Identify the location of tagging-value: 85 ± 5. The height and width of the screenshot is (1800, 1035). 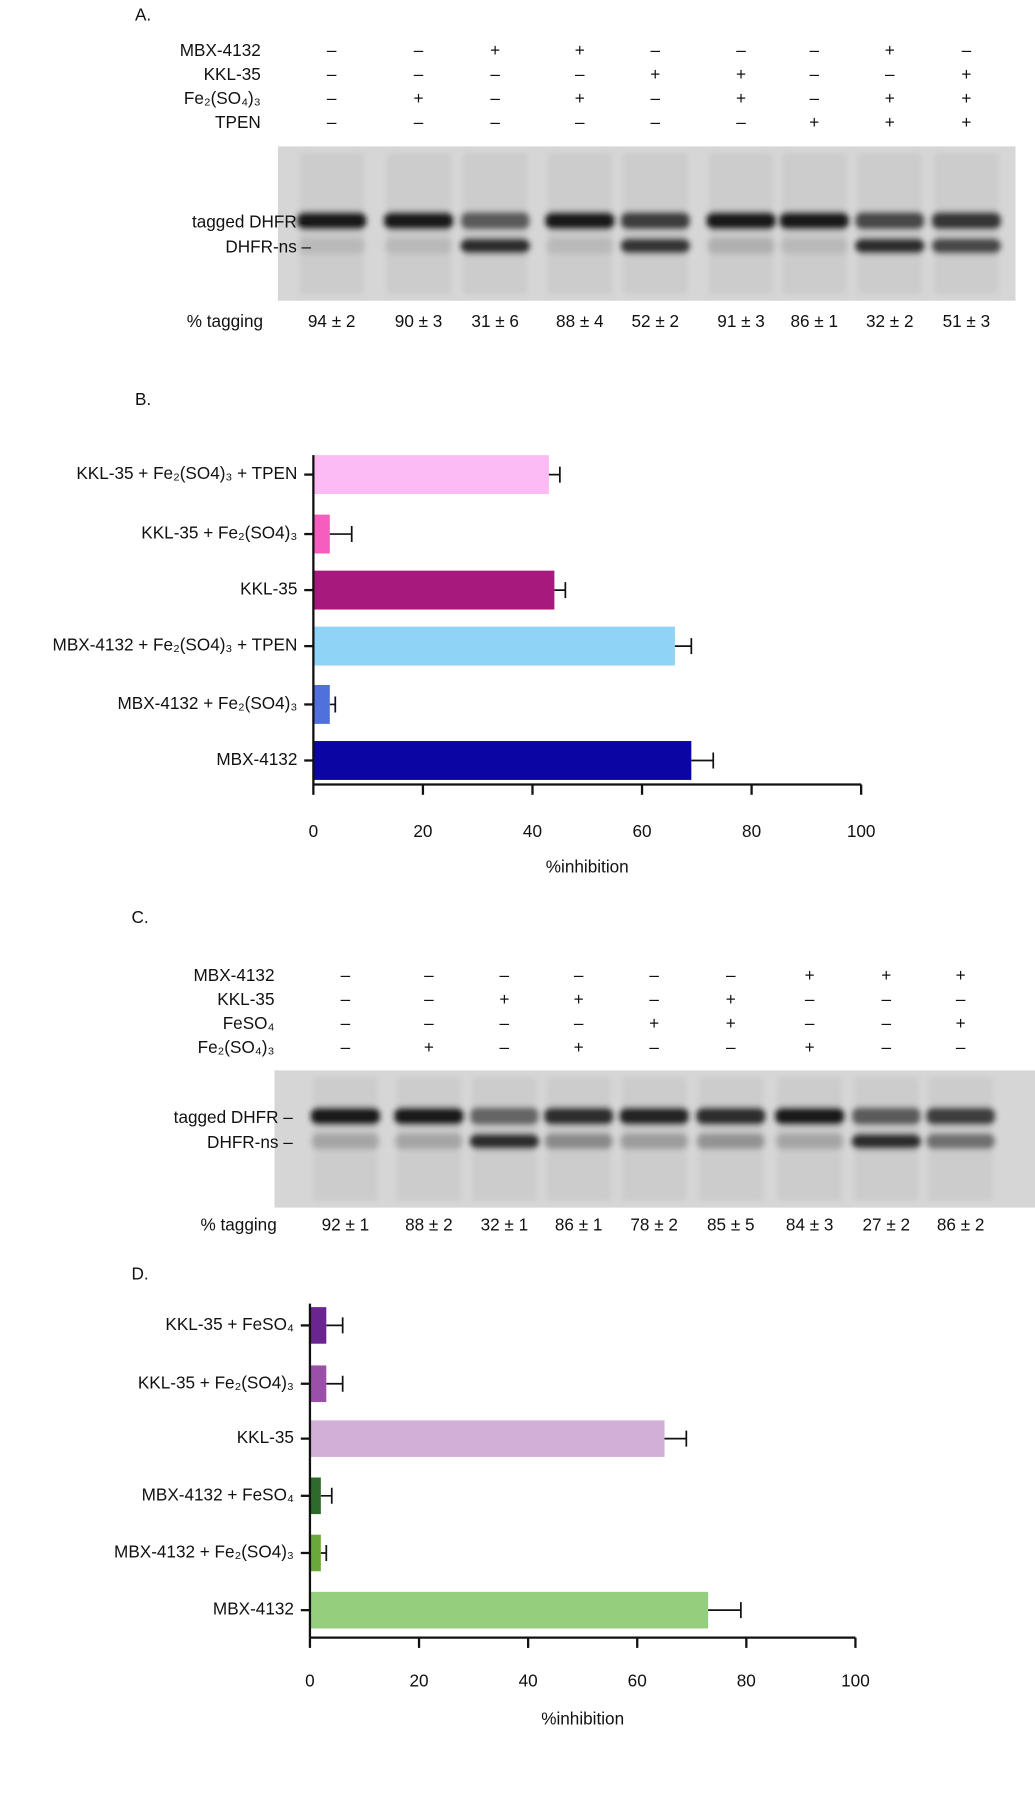
(731, 1224).